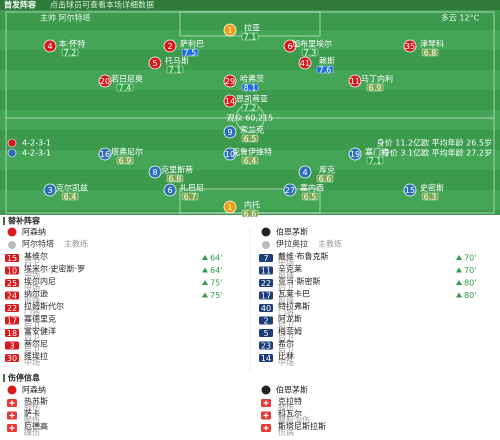 The width and height of the screenshot is (500, 440). Describe the element at coordinates (36, 426) in the screenshot. I see `injury-name: 厄德高` at that location.